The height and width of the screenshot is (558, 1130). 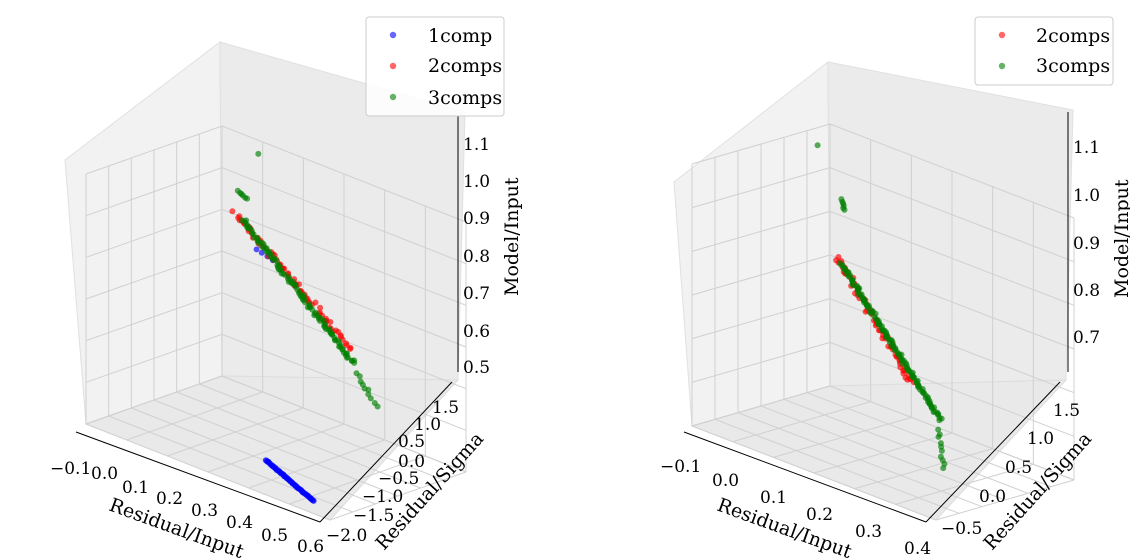 I want to click on x-tick-label: 0.6, so click(x=310, y=547).